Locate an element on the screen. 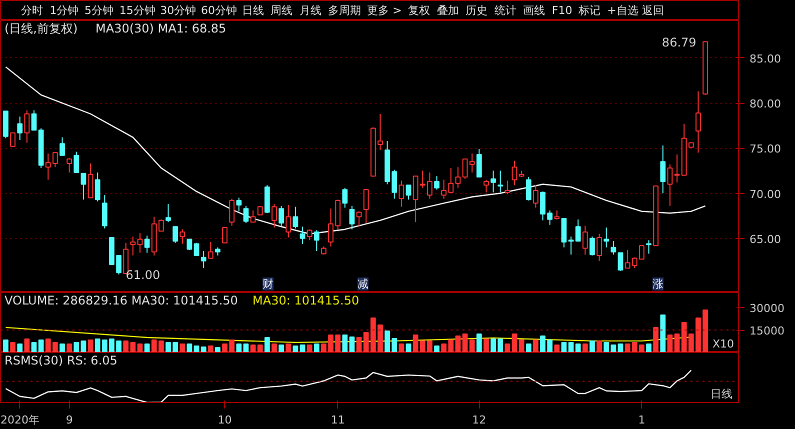  y-axis-title: X10 is located at coordinates (723, 344).